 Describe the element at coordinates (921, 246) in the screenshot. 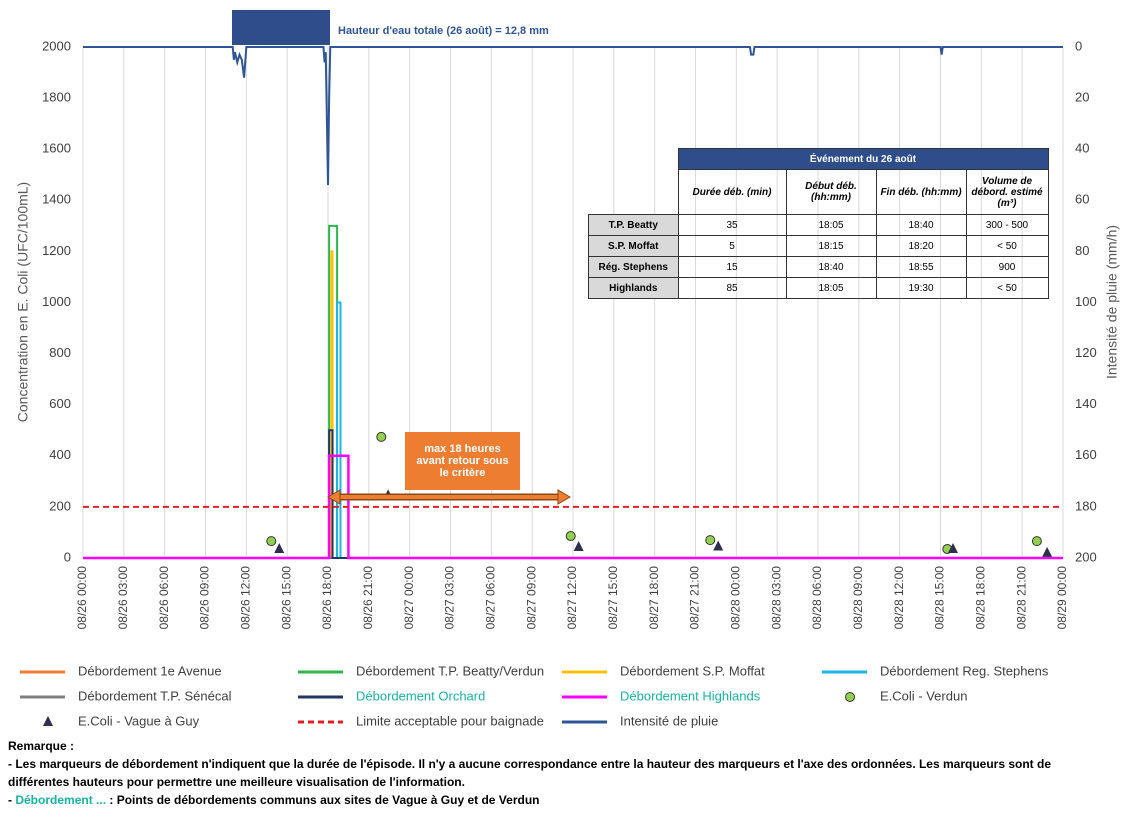

I see `table-cell: 18:20` at that location.